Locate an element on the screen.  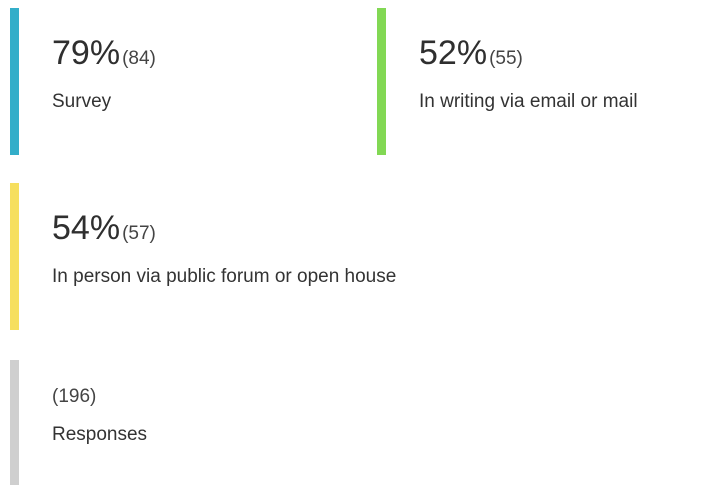
label: In person via public forum or open house is located at coordinates (224, 276).